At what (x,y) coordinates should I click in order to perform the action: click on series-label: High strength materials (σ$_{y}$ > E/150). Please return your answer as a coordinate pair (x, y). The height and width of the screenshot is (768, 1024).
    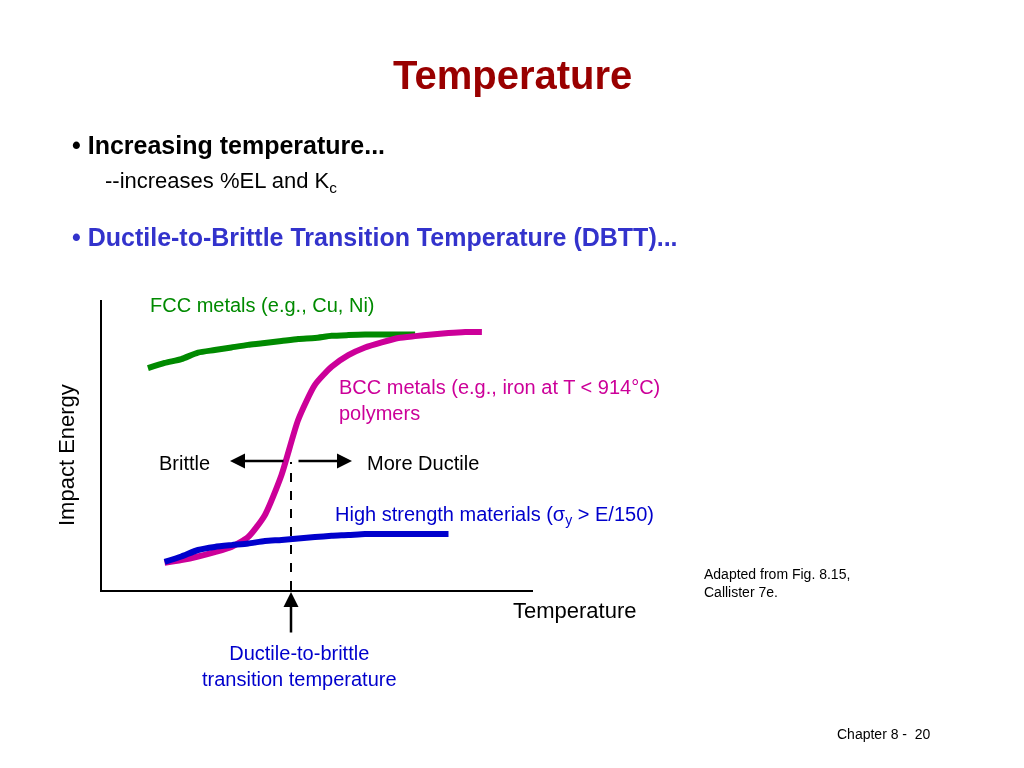
    Looking at the image, I should click on (494, 516).